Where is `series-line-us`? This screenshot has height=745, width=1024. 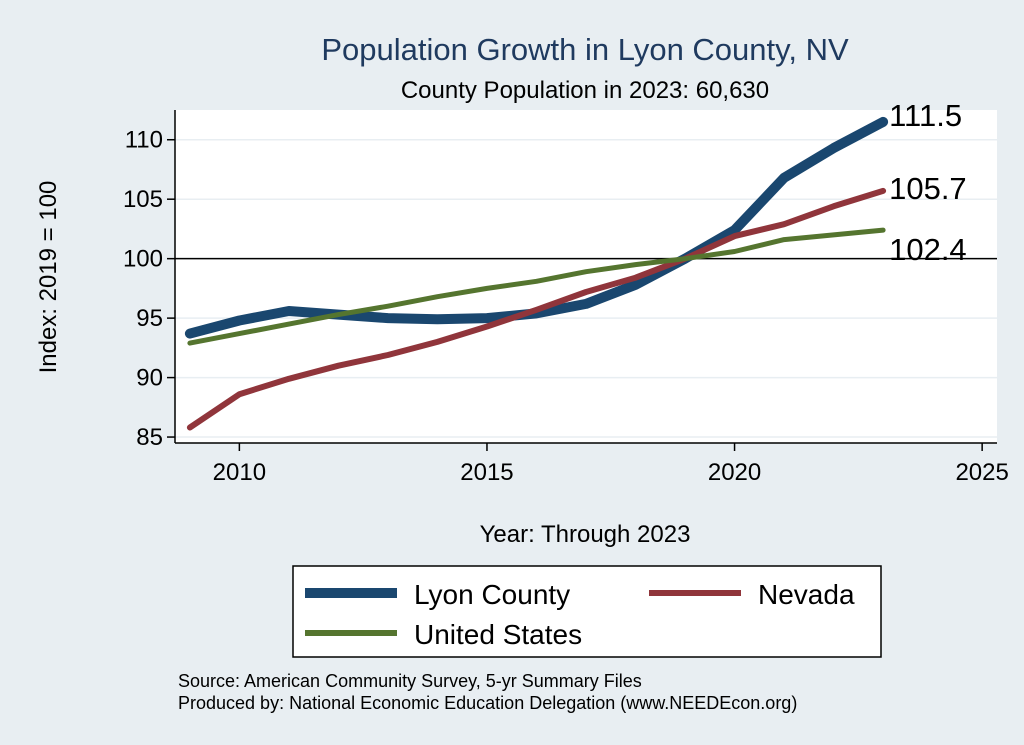
series-line-us is located at coordinates (536, 286).